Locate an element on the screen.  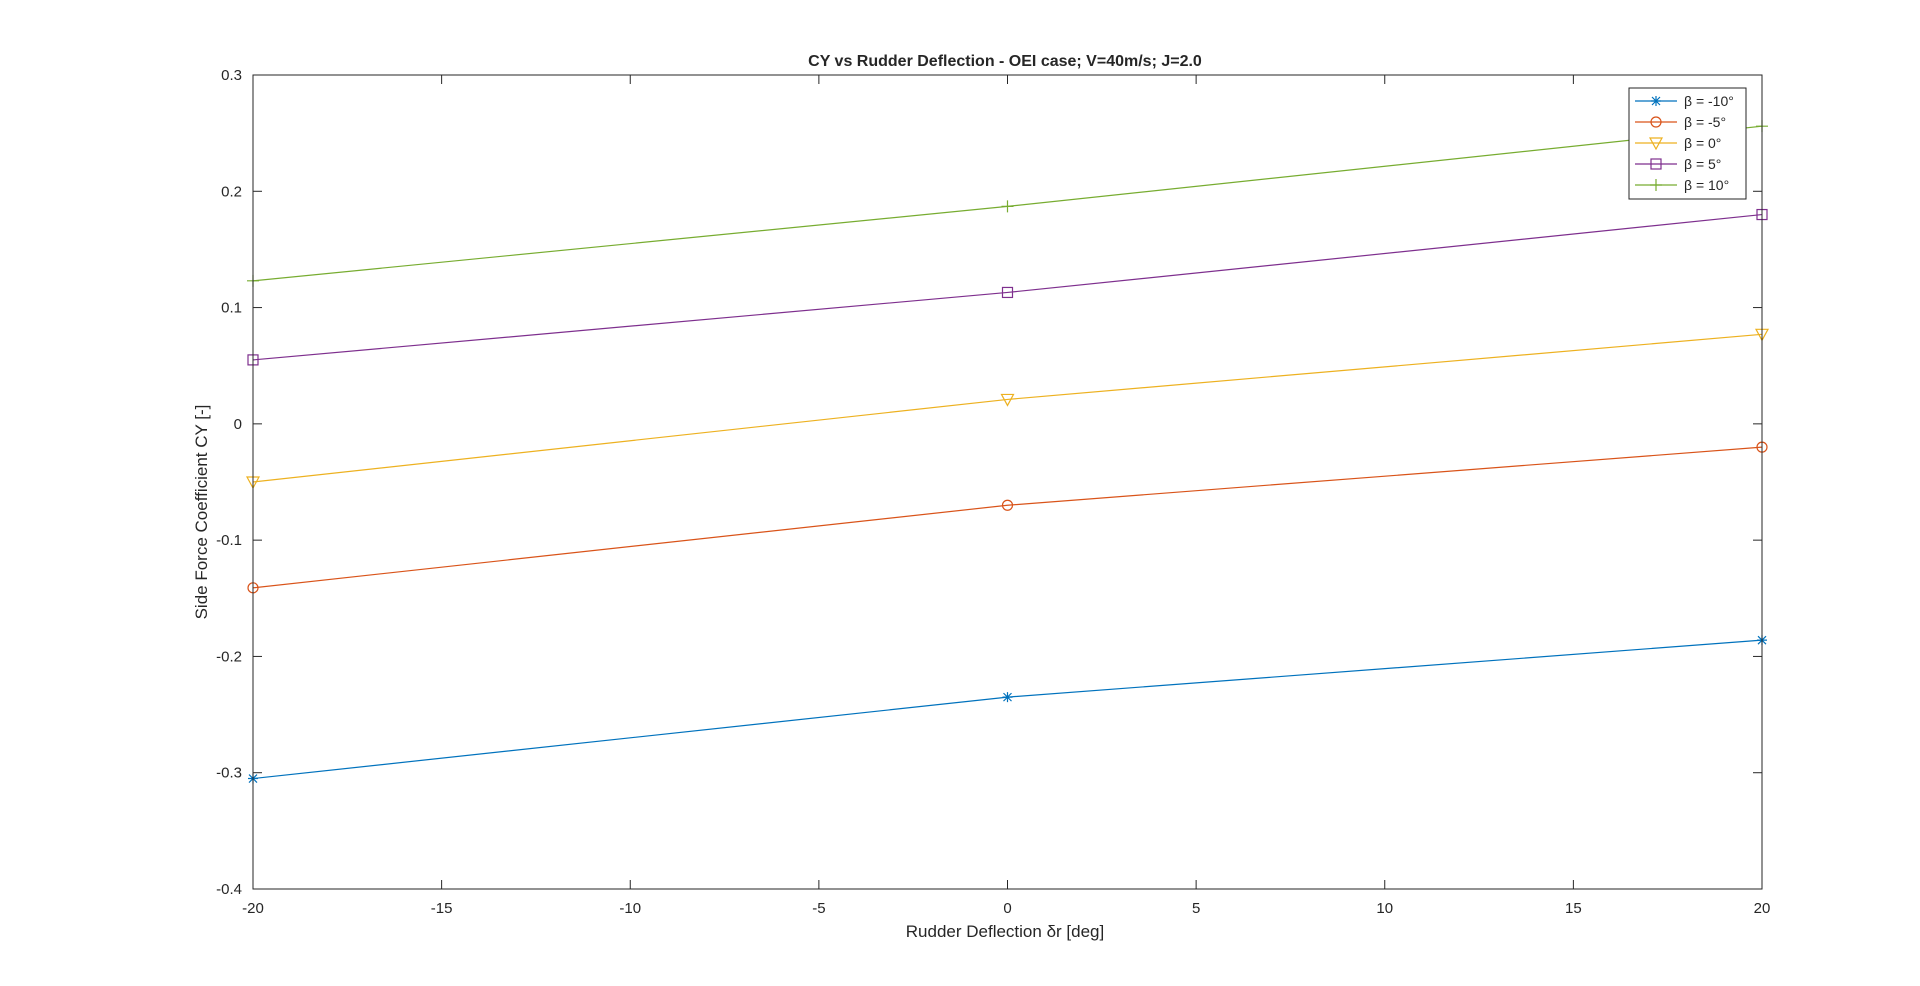
legend-item-3: β = 5° is located at coordinates (1678, 164).